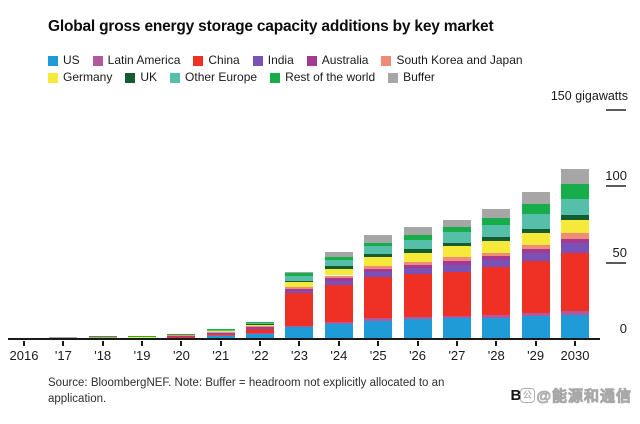 The height and width of the screenshot is (424, 640). I want to click on legend-label: China, so click(224, 60).